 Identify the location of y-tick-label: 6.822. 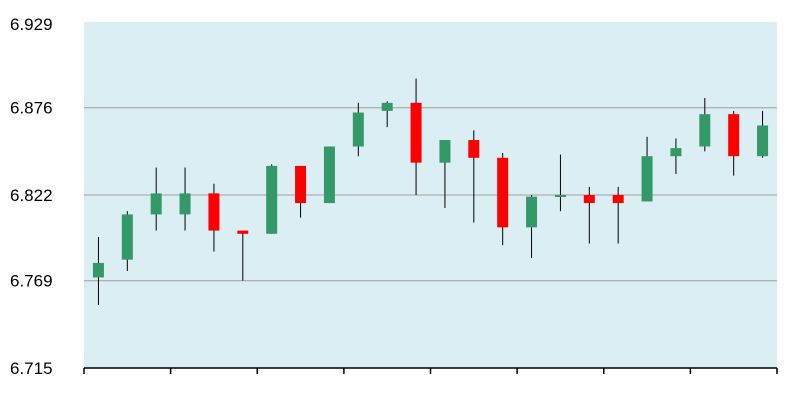
(31, 195).